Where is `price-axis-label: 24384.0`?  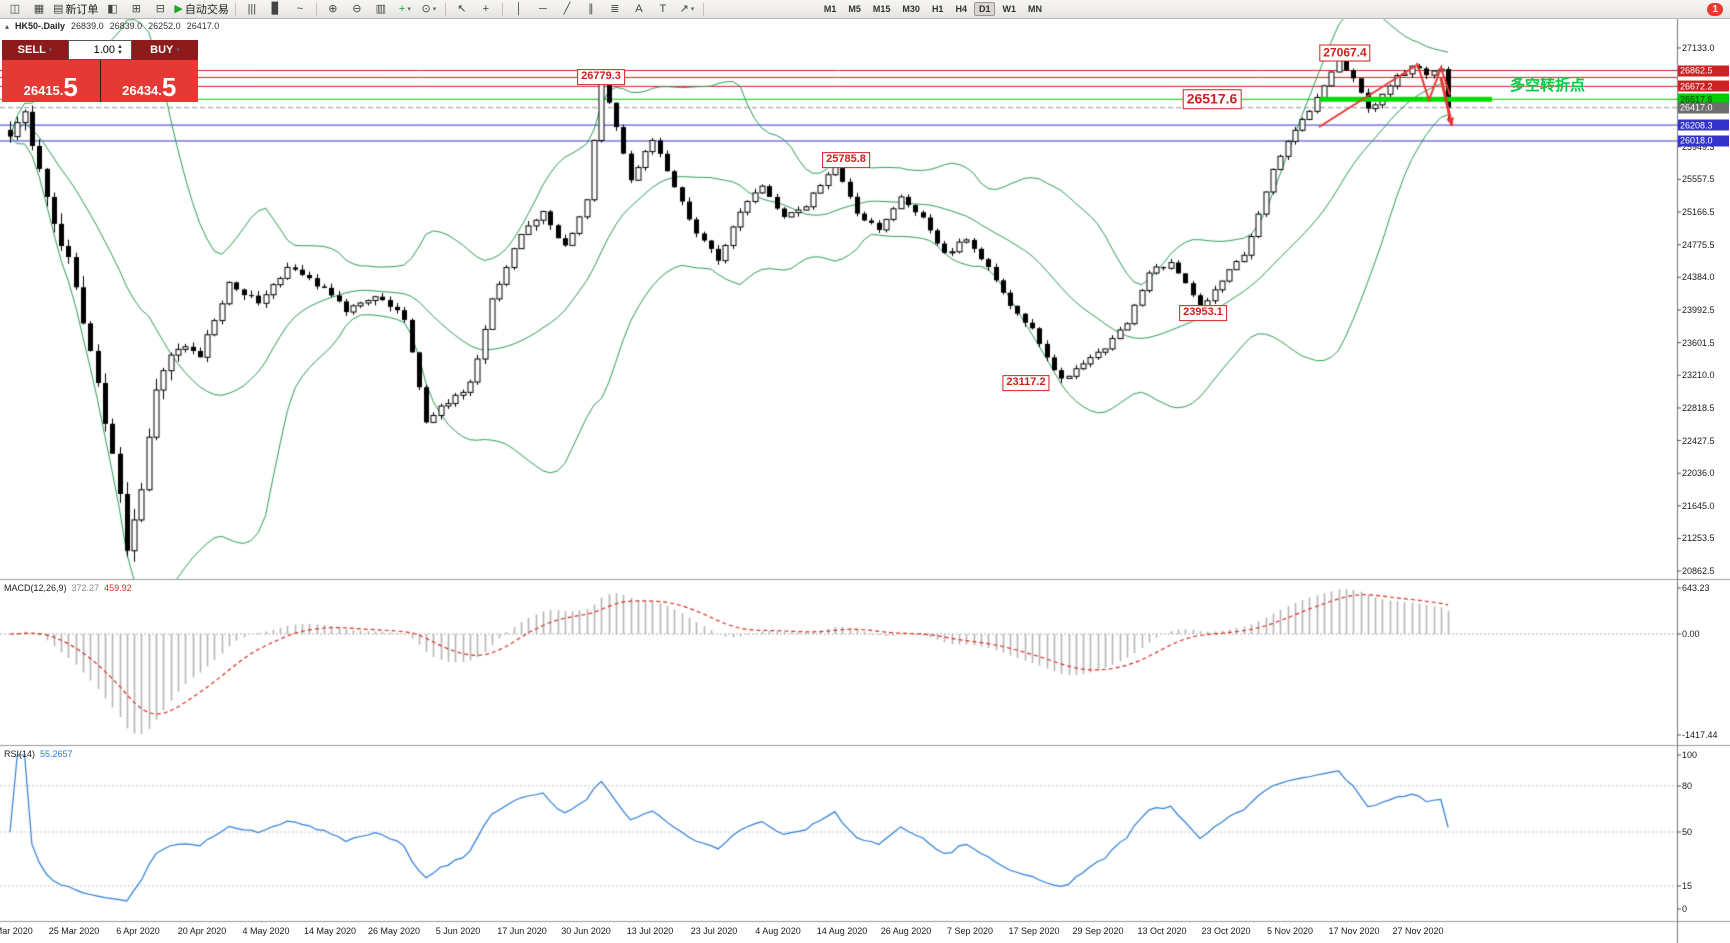
price-axis-label: 24384.0 is located at coordinates (1698, 277).